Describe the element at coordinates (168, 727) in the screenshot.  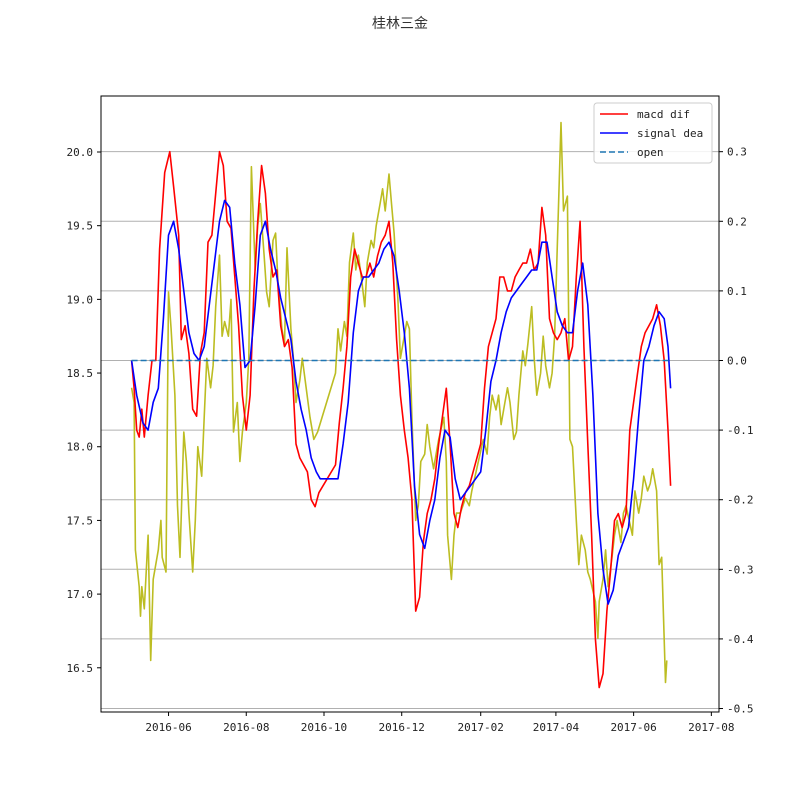
I see `x-tick-label: 2016-06` at that location.